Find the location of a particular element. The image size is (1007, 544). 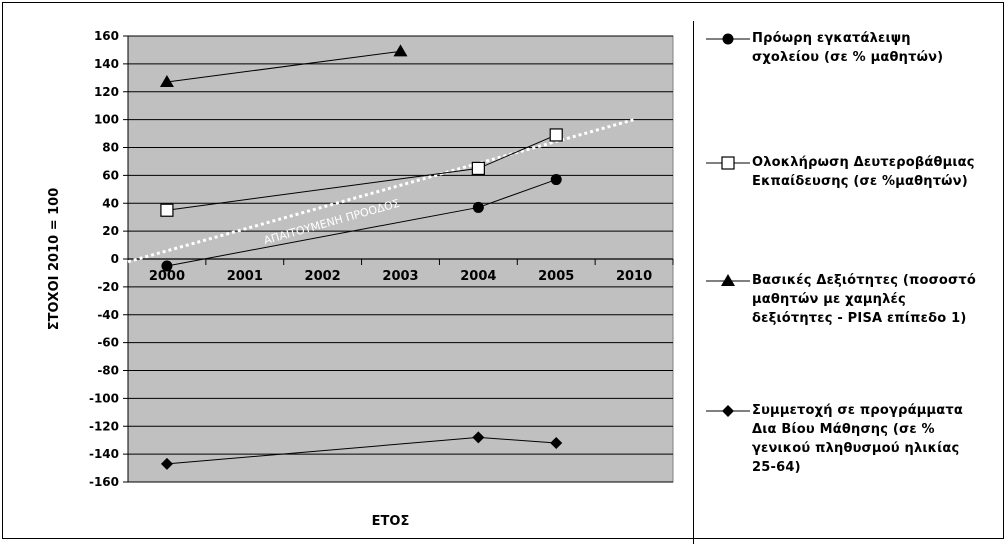

legend-circle-icon is located at coordinates (728, 39).